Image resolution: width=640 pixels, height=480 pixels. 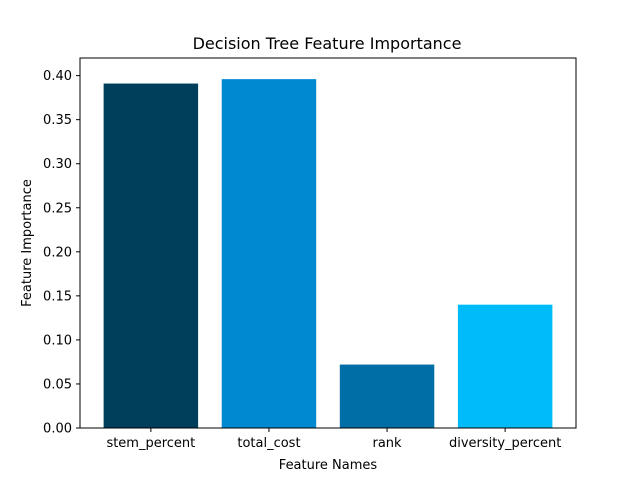 What do you see at coordinates (150, 443) in the screenshot?
I see `x-tick-label: stem_percent` at bounding box center [150, 443].